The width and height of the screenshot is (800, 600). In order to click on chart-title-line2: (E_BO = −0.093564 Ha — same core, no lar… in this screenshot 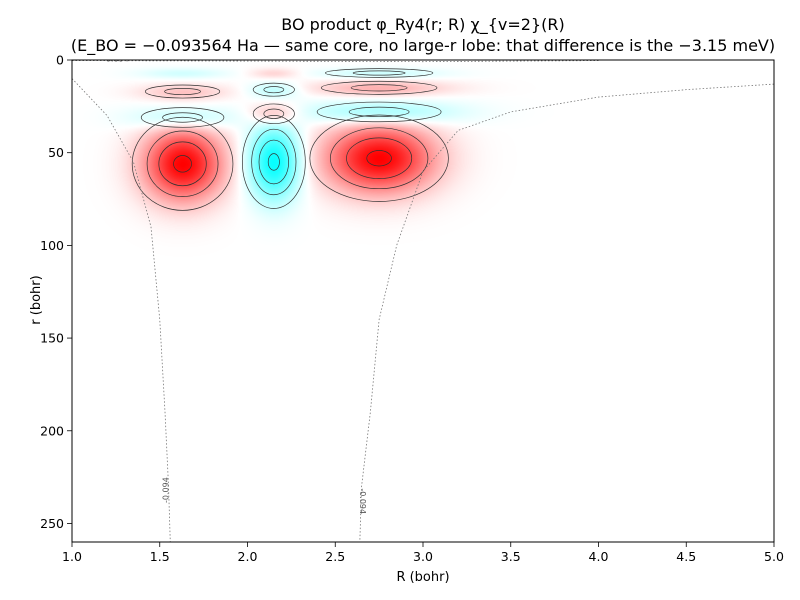, I will do `click(423, 46)`.